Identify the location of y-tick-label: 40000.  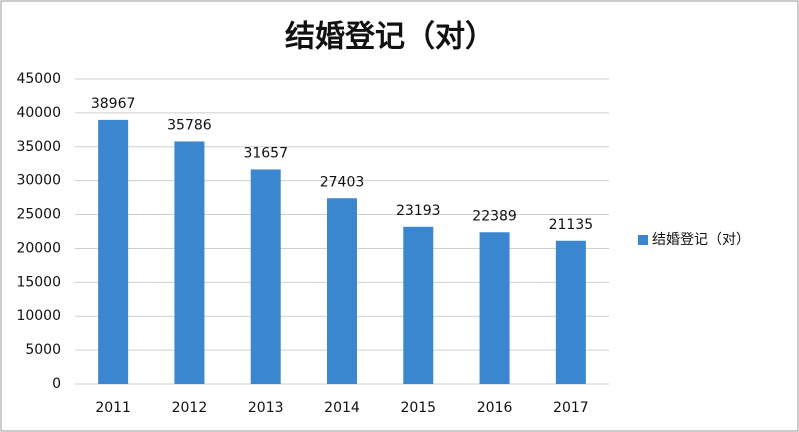
(38, 113).